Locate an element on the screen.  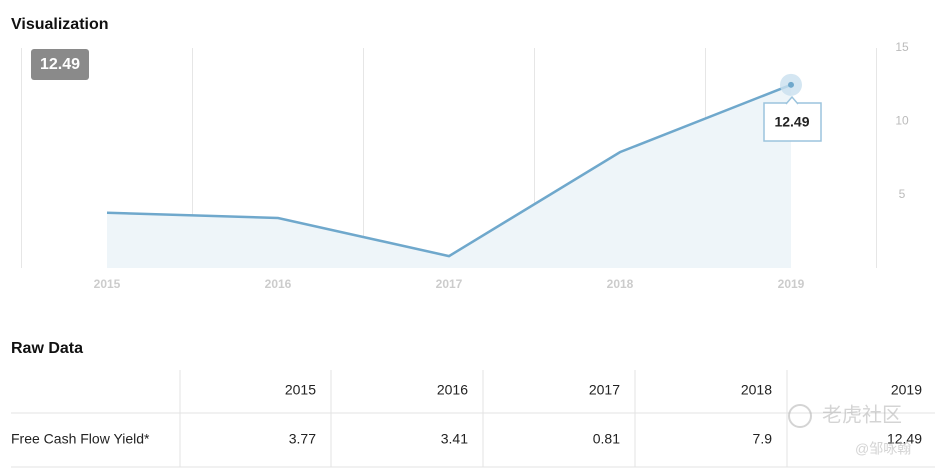
value-badge-label: 12.49 is located at coordinates (60, 64).